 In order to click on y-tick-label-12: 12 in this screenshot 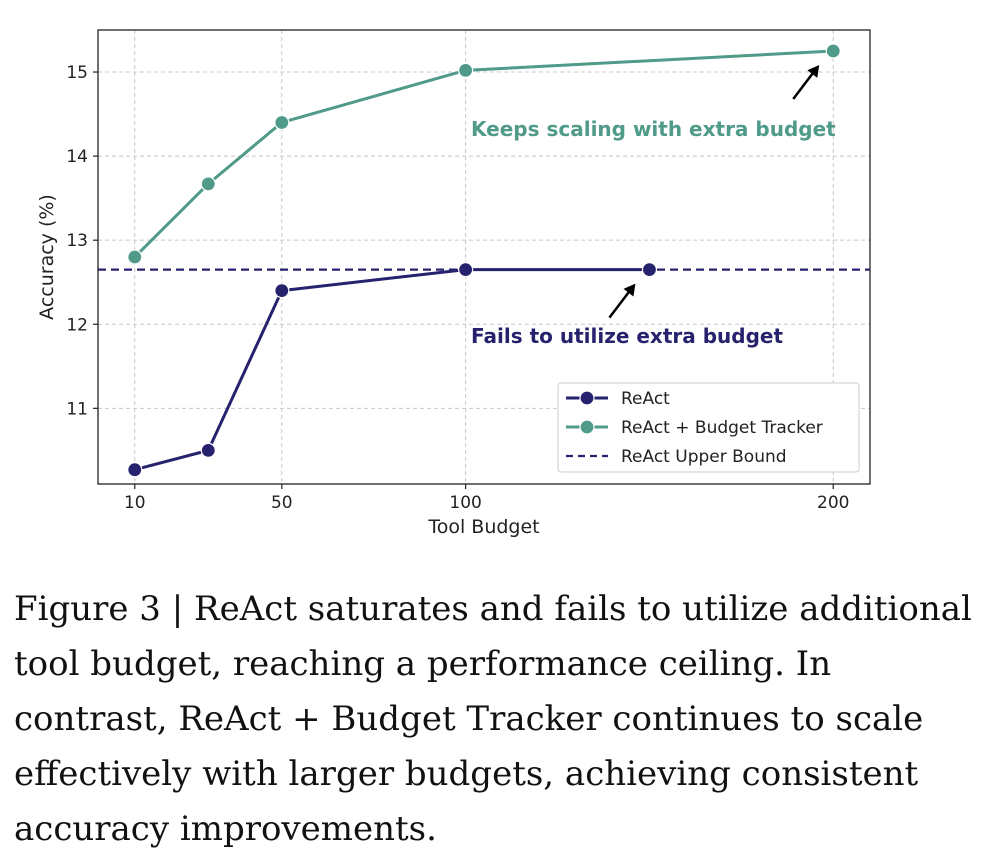, I will do `click(77, 325)`.